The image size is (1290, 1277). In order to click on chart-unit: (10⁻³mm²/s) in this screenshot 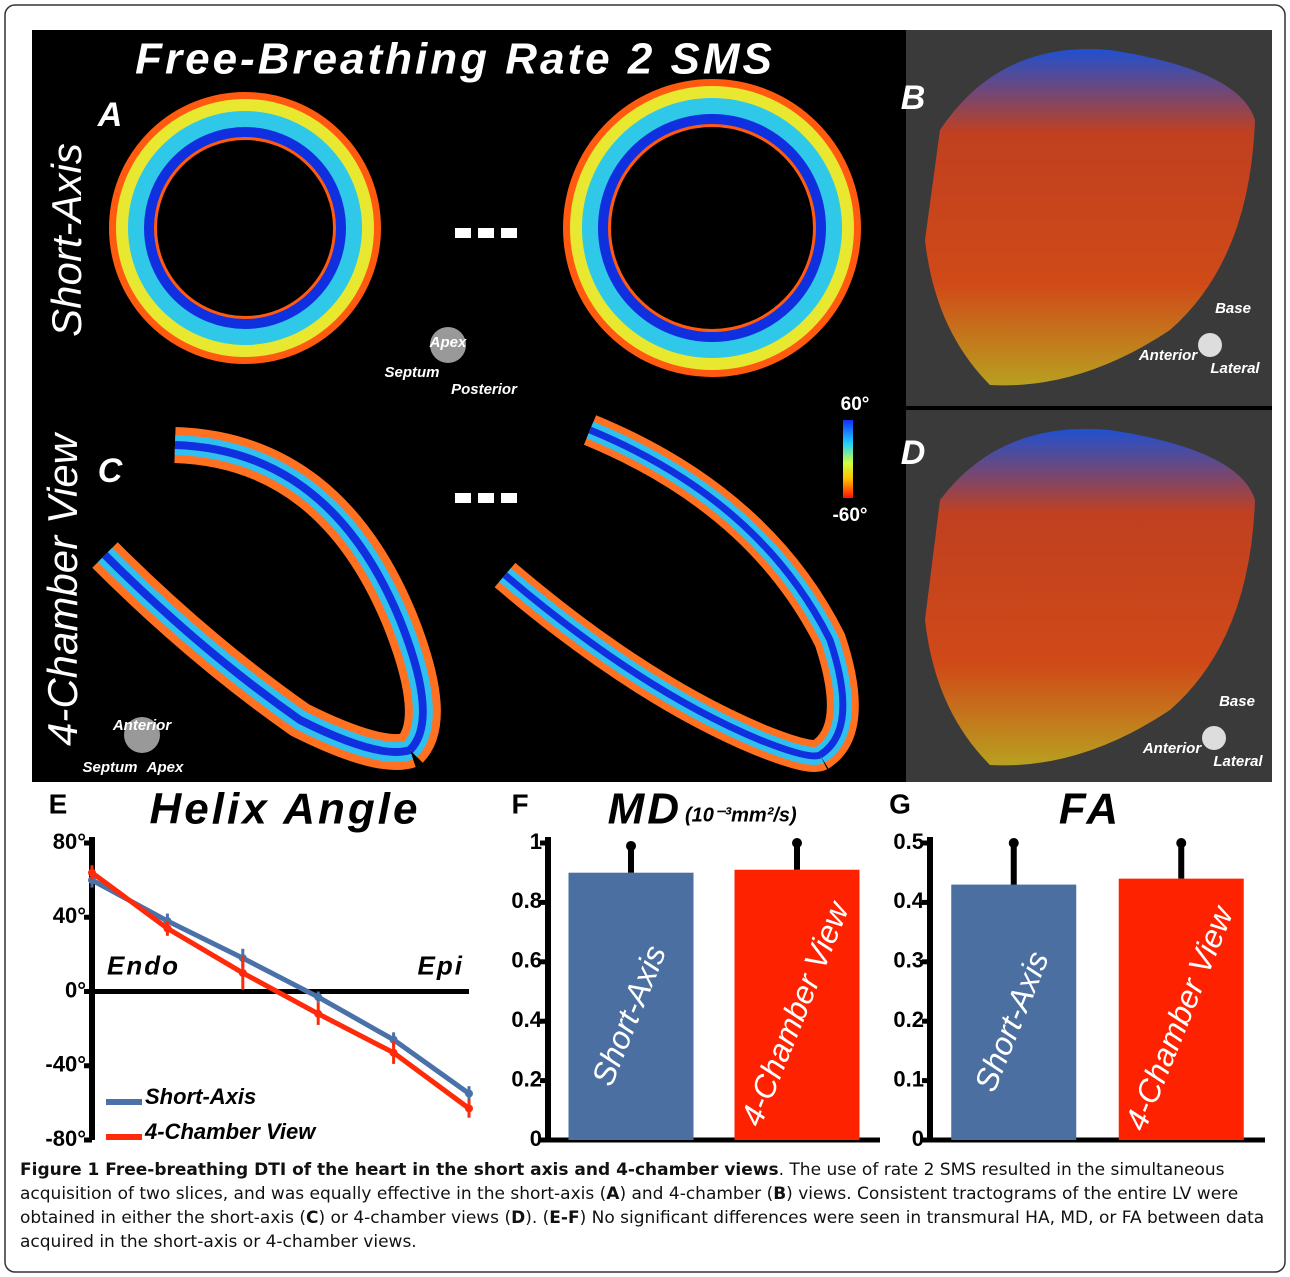, I will do `click(741, 815)`.